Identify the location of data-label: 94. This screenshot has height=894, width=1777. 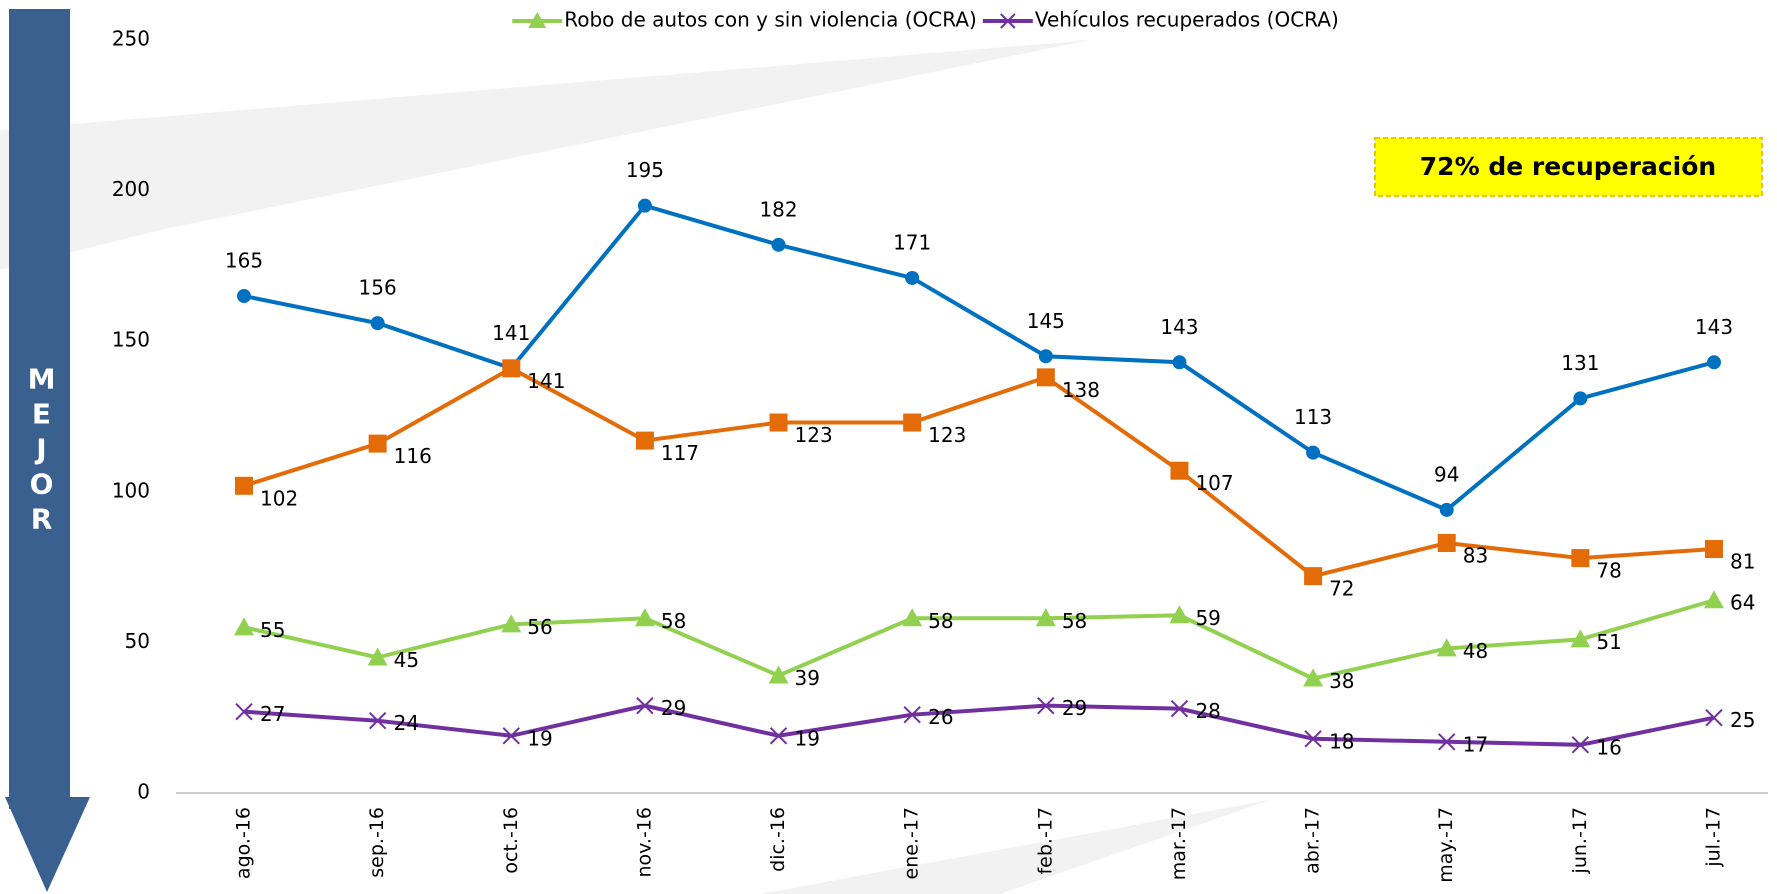
(1446, 474).